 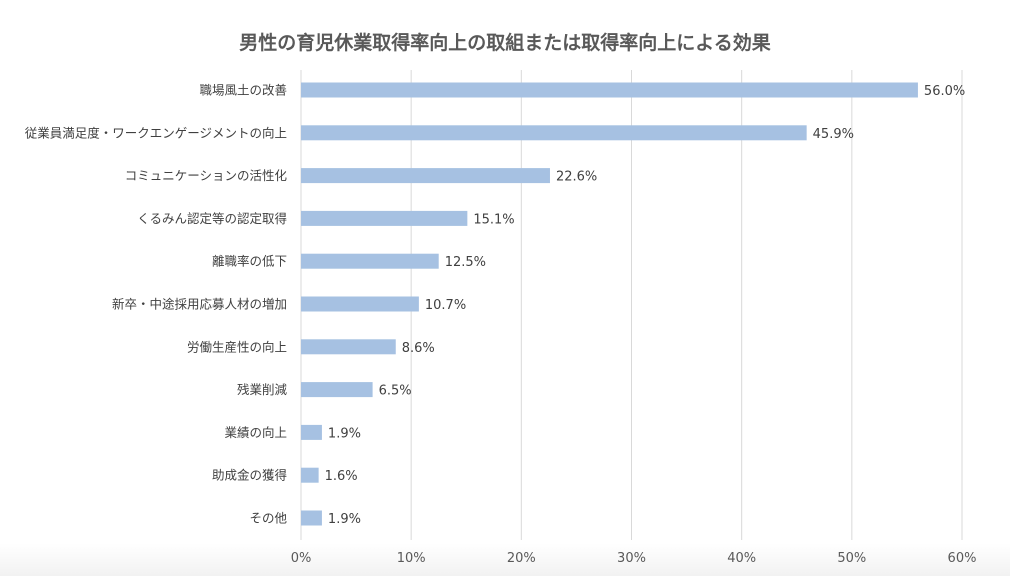 I want to click on x-tick-label: 0%, so click(x=301, y=558).